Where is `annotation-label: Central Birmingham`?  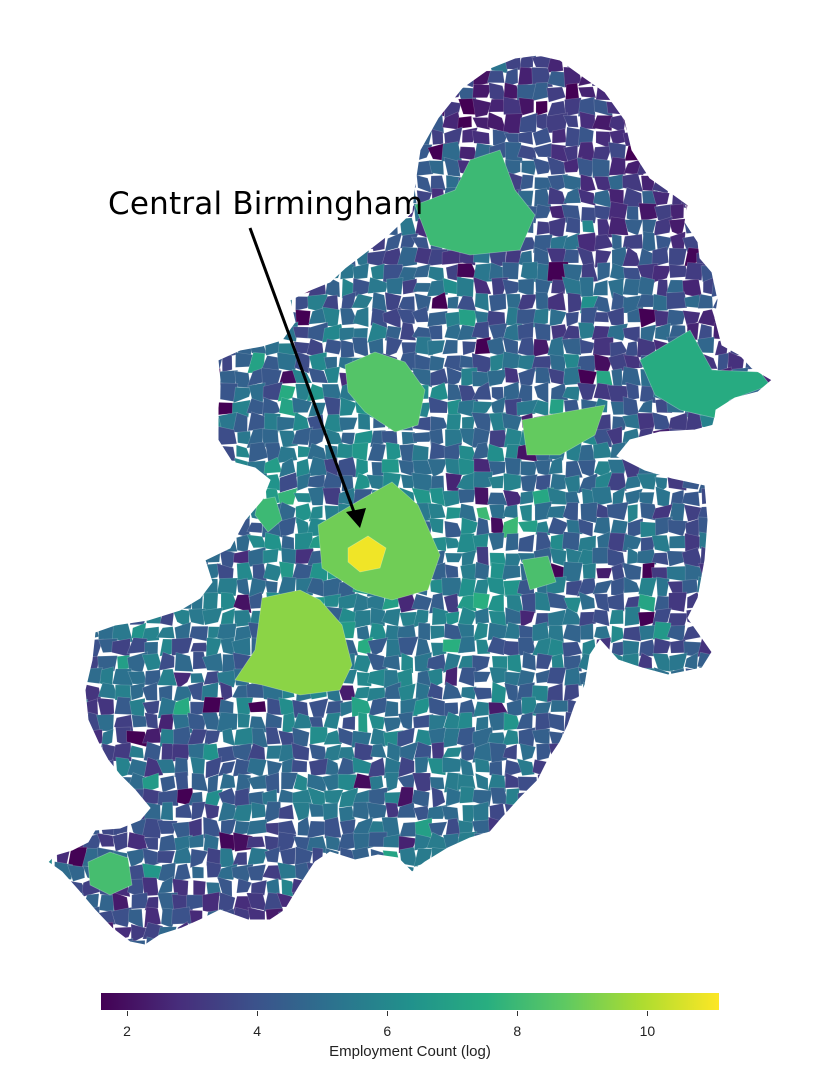
annotation-label: Central Birmingham is located at coordinates (266, 204).